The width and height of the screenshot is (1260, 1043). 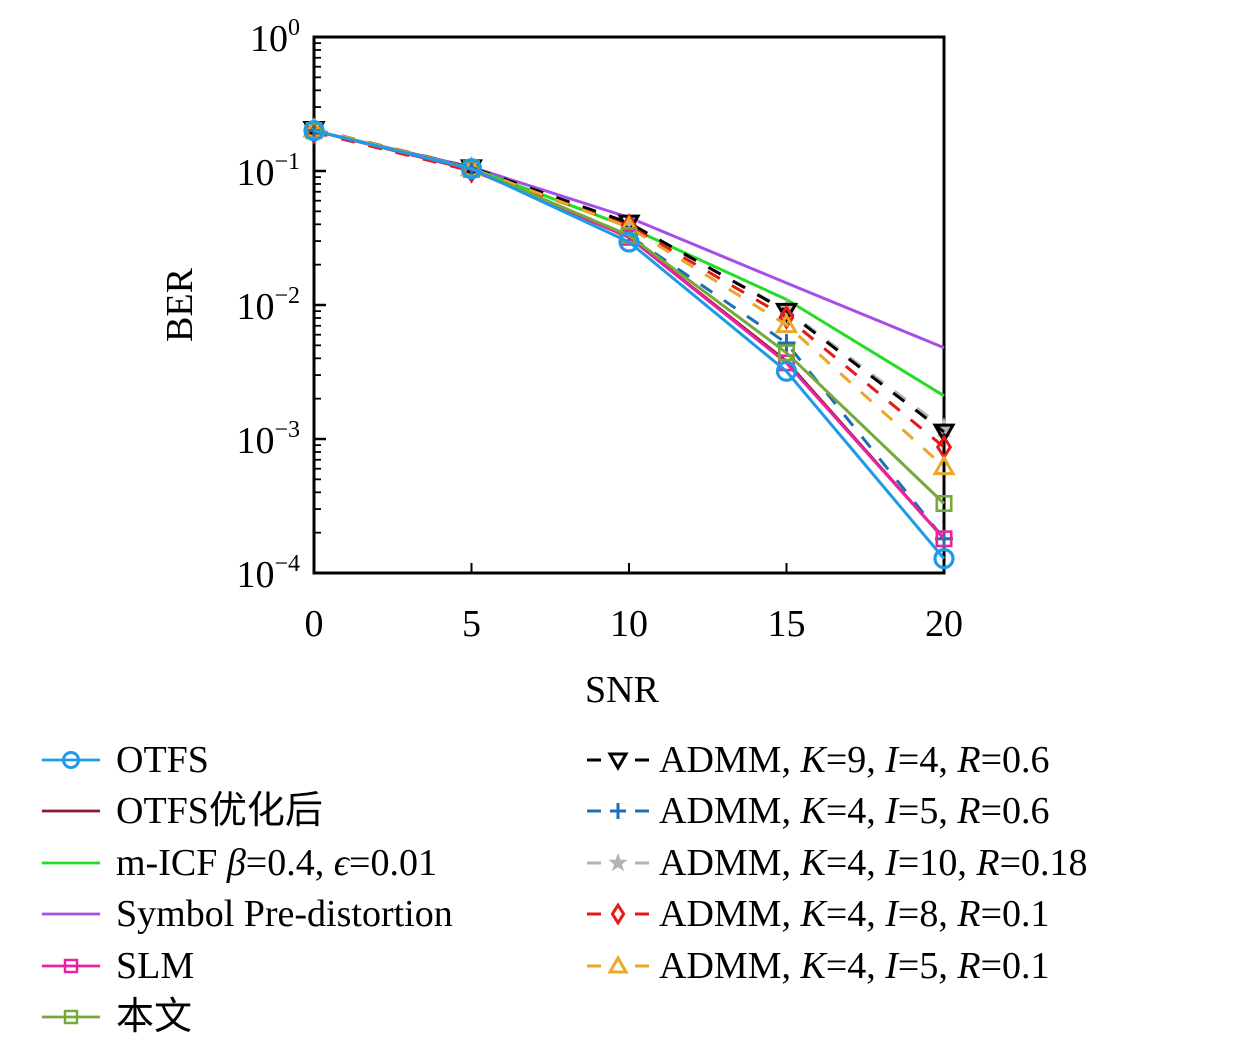 I want to click on legend-label: OTFS, so click(x=162, y=760).